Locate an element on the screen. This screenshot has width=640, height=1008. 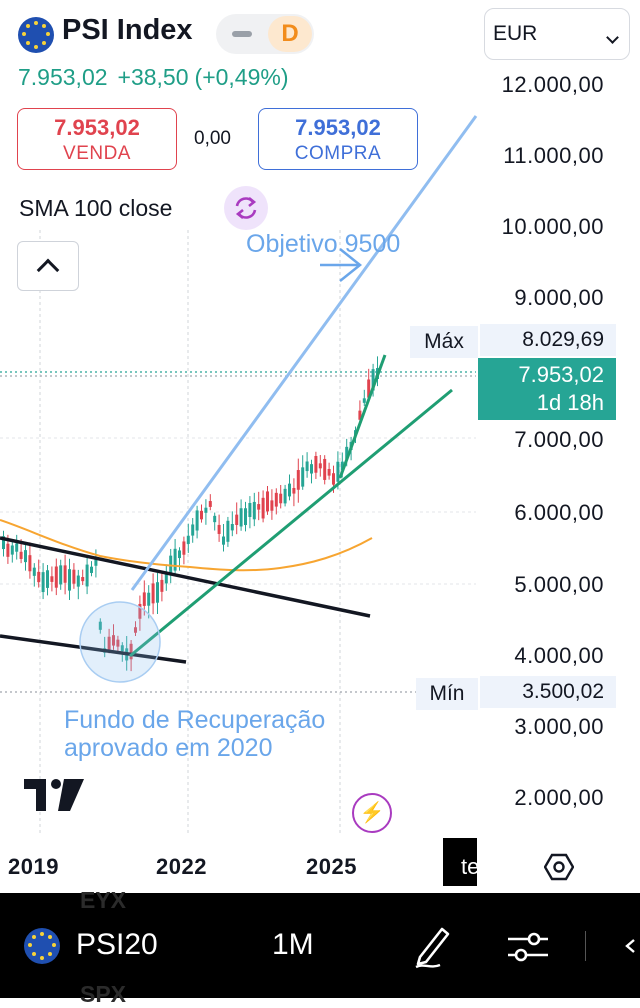
bottom-interval: 1M is located at coordinates (293, 944).